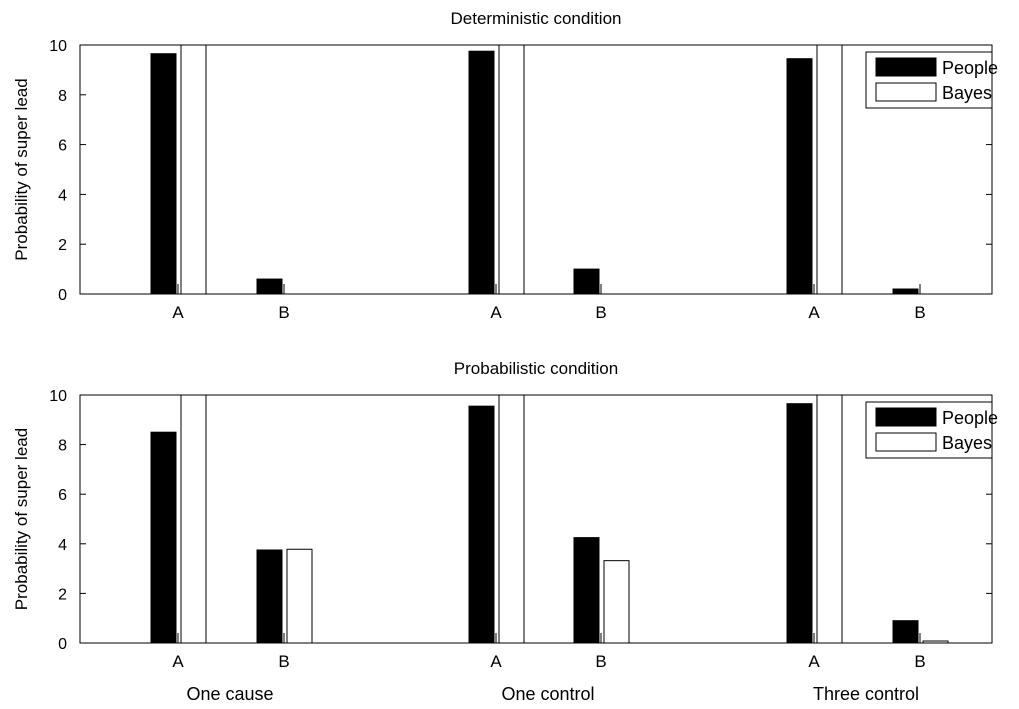 Image resolution: width=1019 pixels, height=709 pixels. I want to click on group-label-three-control: Three control, so click(866, 694).